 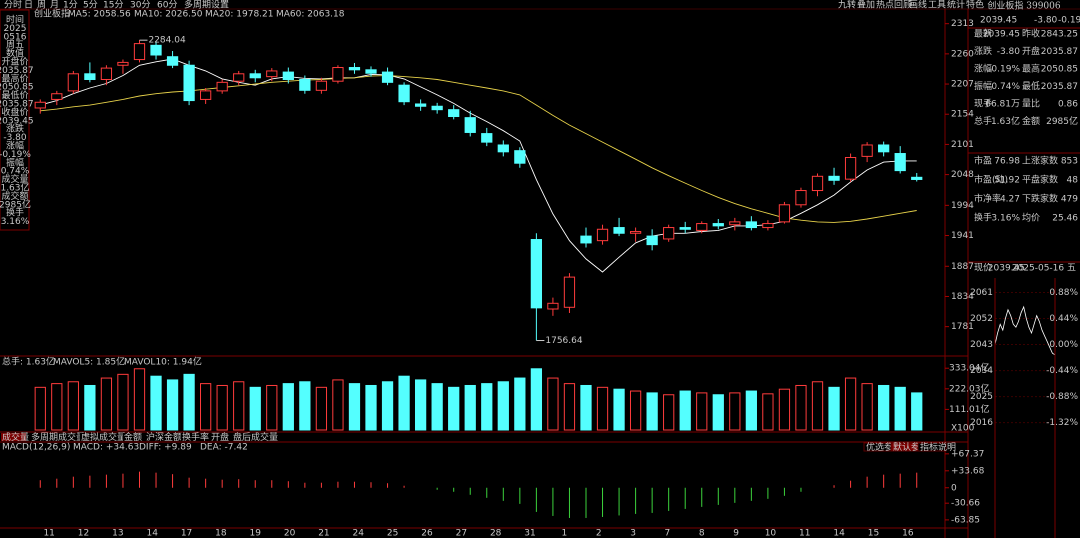 What do you see at coordinates (975, 5) in the screenshot?
I see `toolbar-item: 特色` at bounding box center [975, 5].